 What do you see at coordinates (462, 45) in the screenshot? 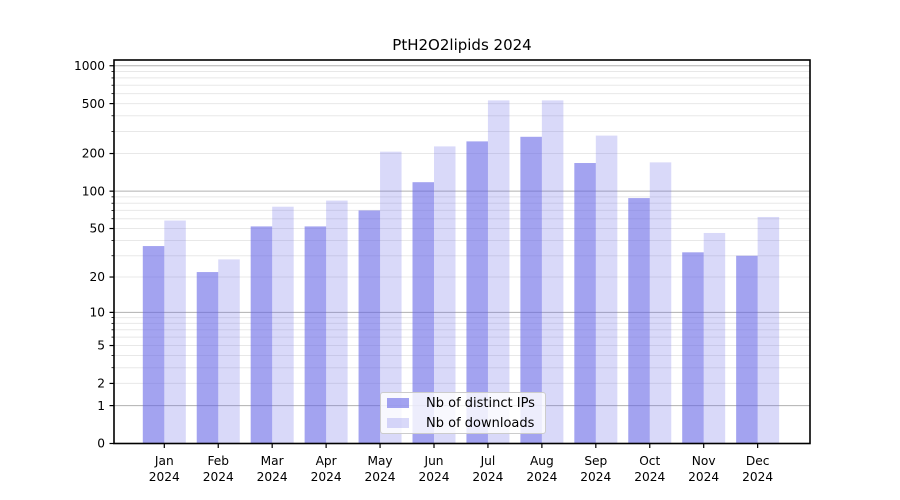
I see `chart-title: PtH2O2lipids 2024` at bounding box center [462, 45].